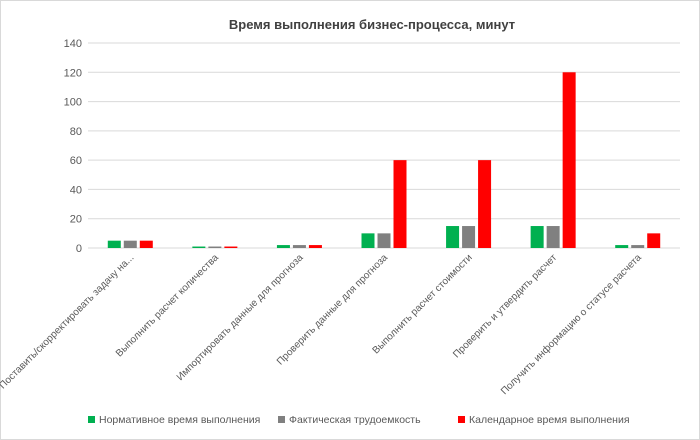 This screenshot has width=700, height=440. Describe the element at coordinates (571, 324) in the screenshot. I see `x-category-label: Получить информацию о статусе расчета` at that location.